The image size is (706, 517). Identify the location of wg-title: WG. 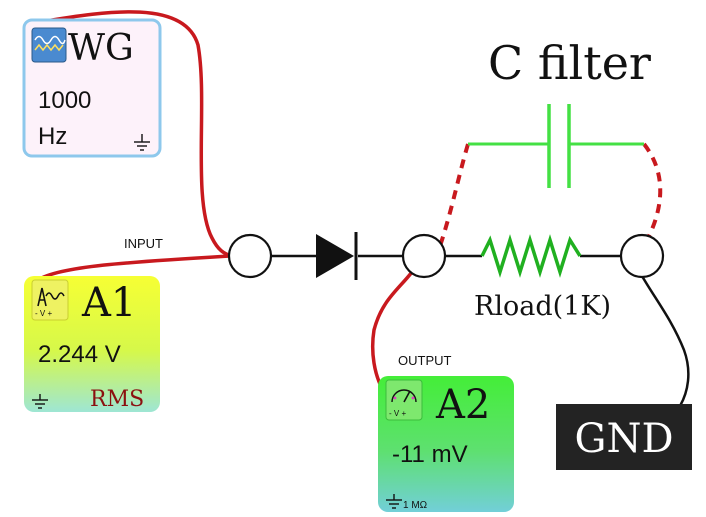
(101, 48).